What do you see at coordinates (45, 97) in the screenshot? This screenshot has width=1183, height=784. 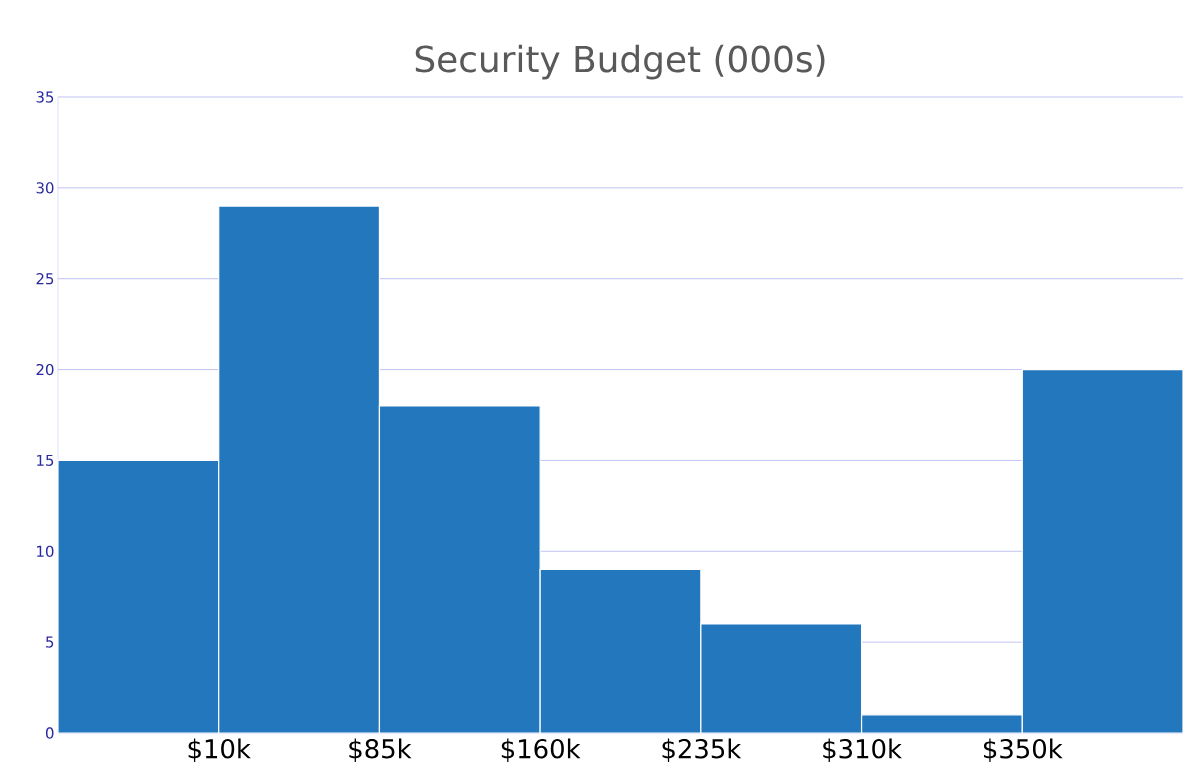 I see `y-tick-label: 35` at bounding box center [45, 97].